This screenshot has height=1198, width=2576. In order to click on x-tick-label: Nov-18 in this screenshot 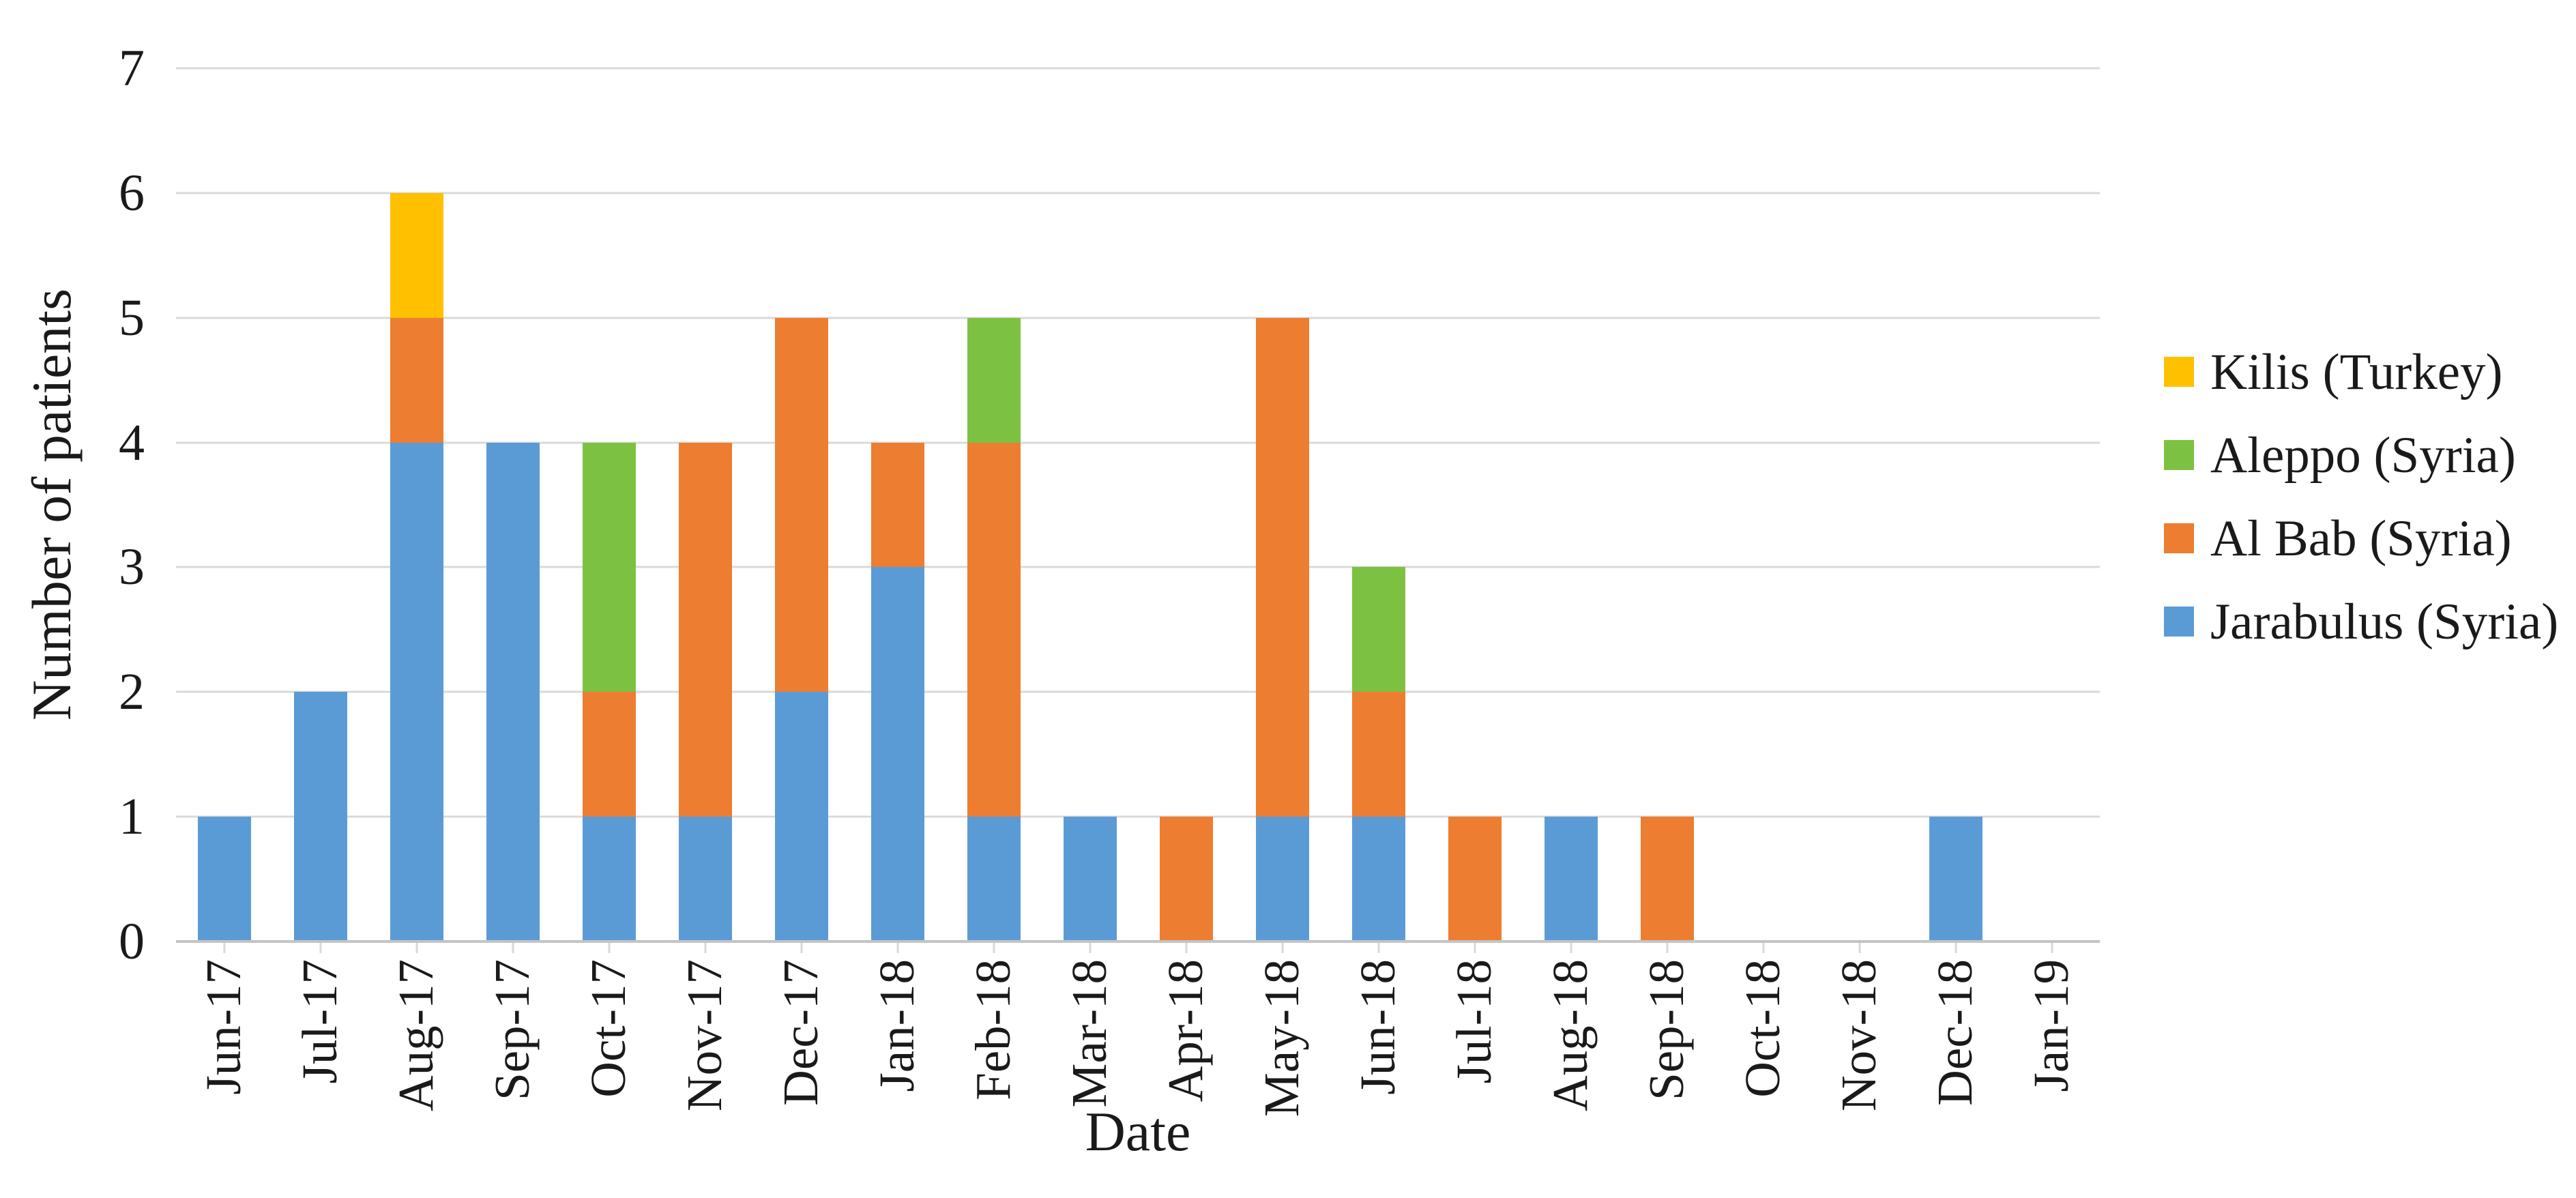, I will do `click(1859, 1035)`.